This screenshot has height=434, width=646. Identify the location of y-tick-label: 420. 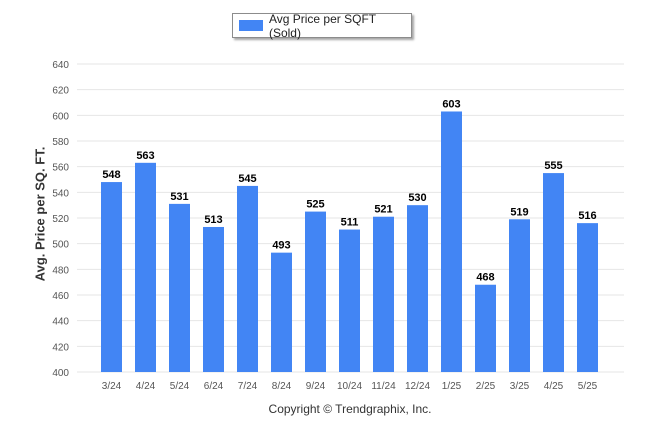
(60, 347).